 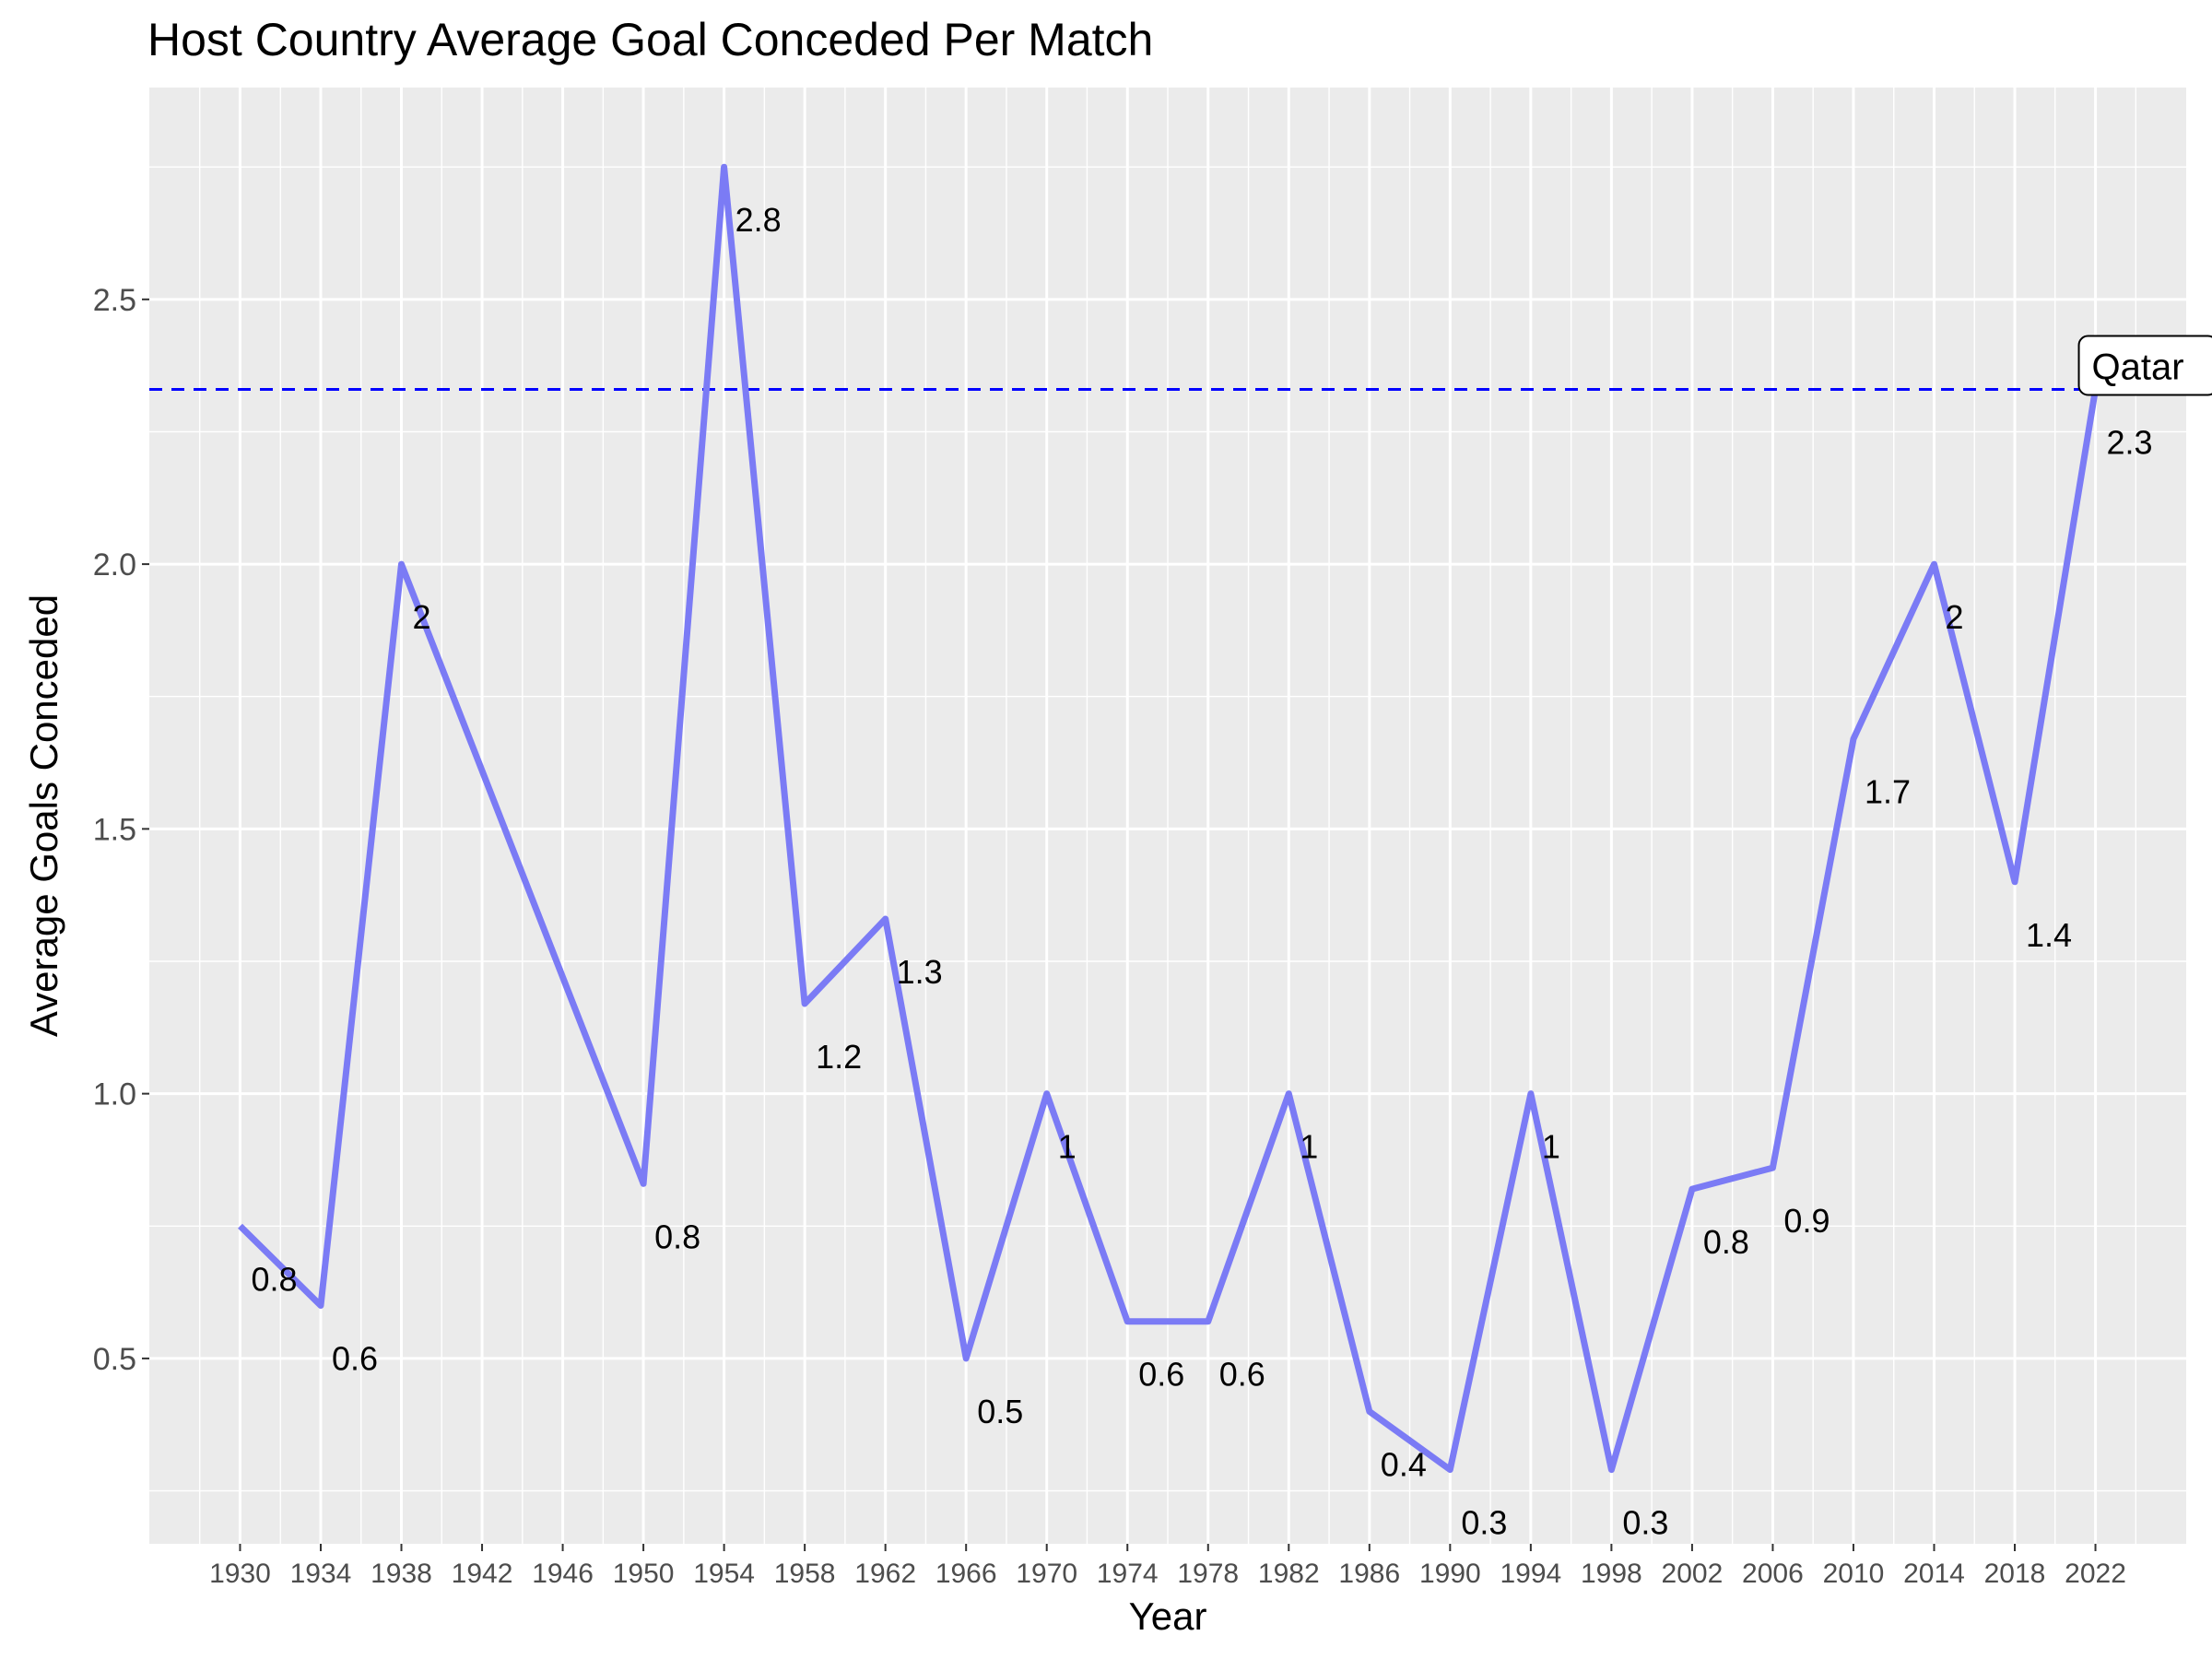 What do you see at coordinates (114, 829) in the screenshot?
I see `y-tick-label: 1.5` at bounding box center [114, 829].